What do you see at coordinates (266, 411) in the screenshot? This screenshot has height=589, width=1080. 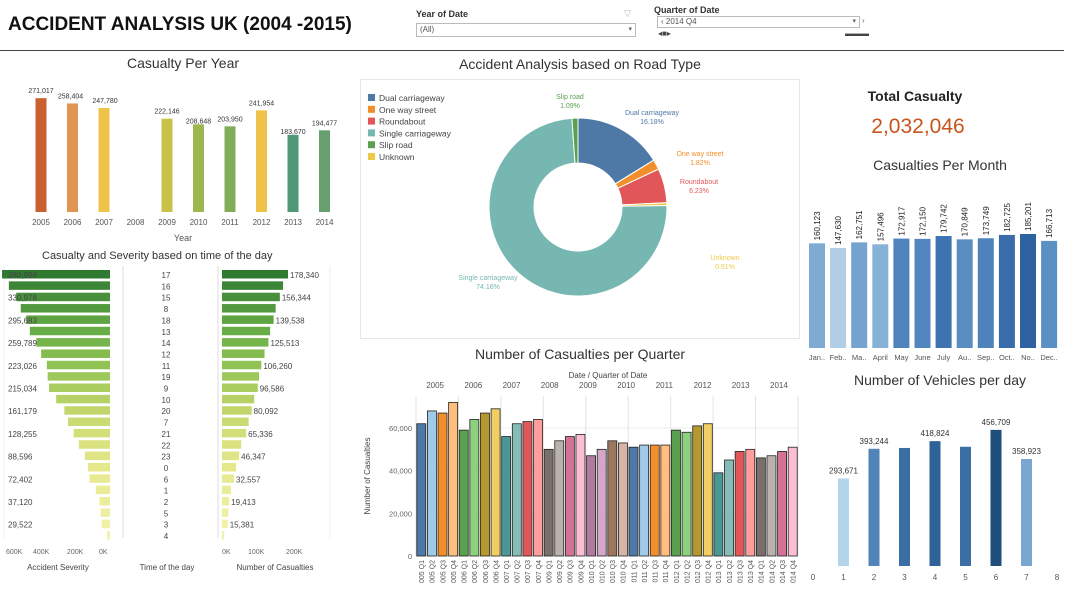 I see `casualty-label: 80,092` at bounding box center [266, 411].